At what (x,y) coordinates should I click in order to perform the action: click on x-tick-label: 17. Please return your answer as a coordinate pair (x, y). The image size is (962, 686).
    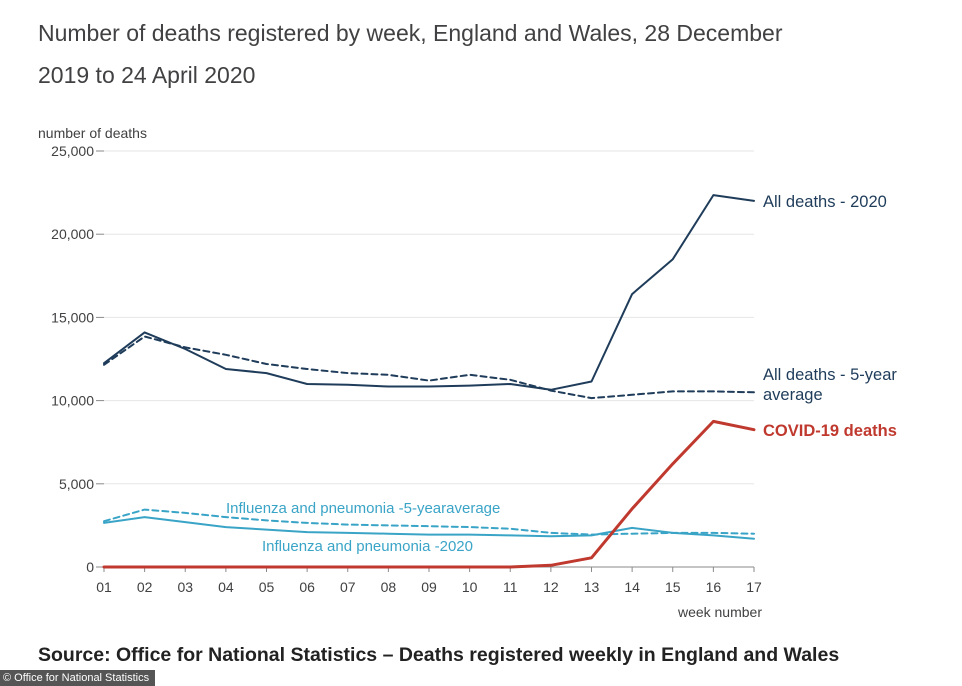
    Looking at the image, I should click on (754, 587).